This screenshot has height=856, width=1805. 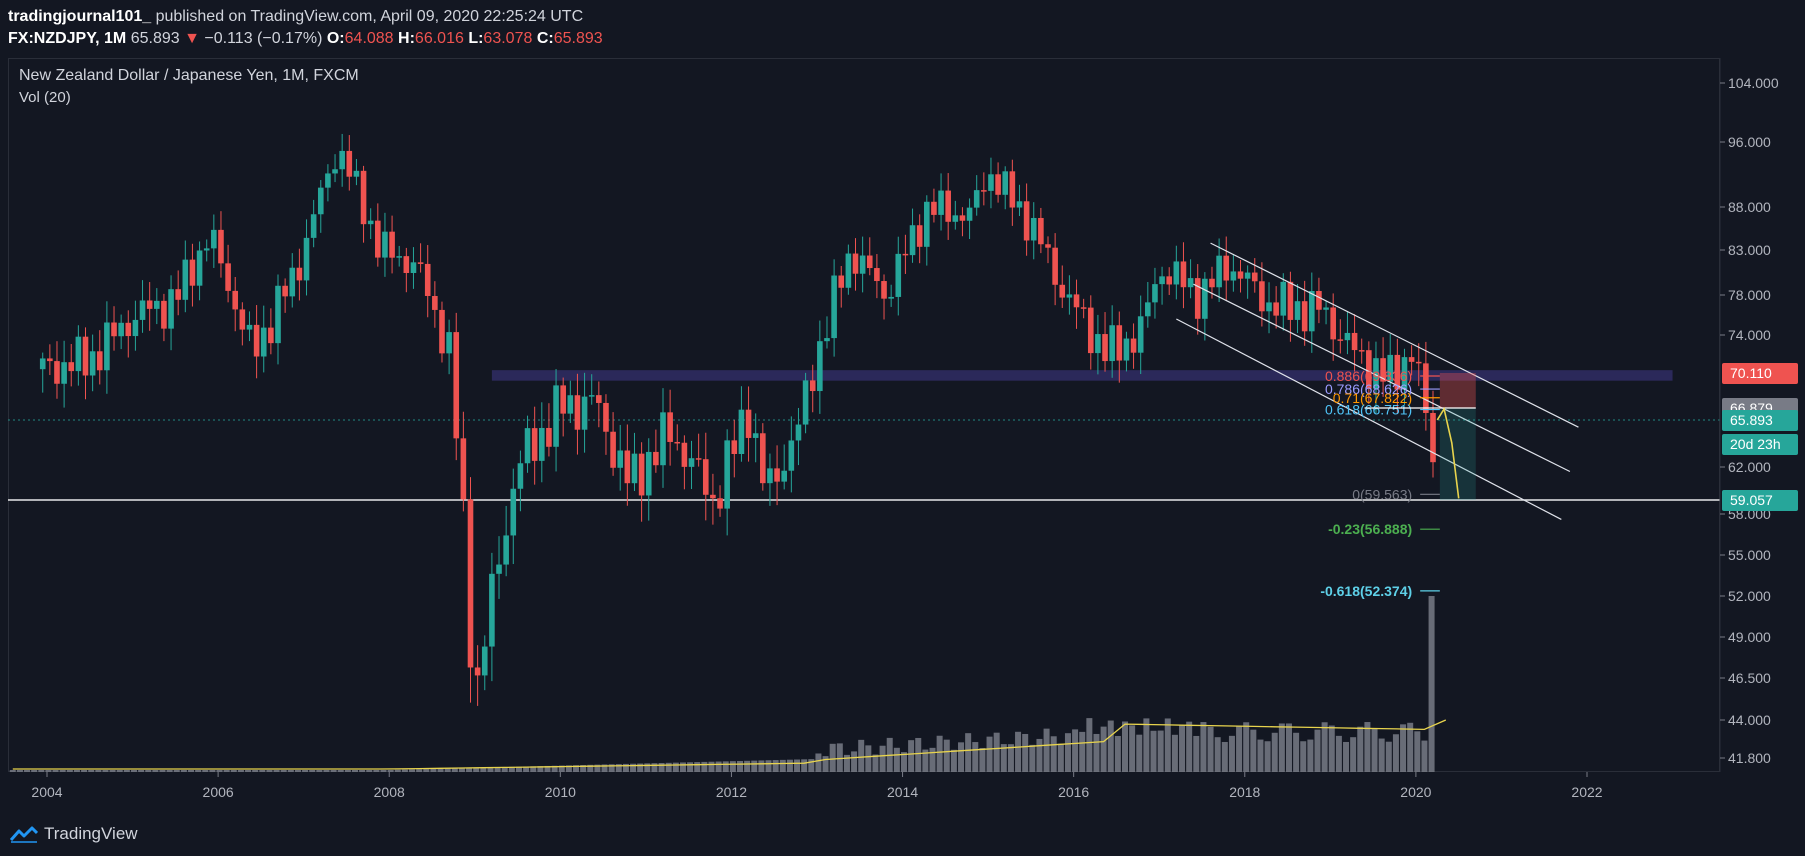 I want to click on footer-brand: TradingView, so click(x=74, y=834).